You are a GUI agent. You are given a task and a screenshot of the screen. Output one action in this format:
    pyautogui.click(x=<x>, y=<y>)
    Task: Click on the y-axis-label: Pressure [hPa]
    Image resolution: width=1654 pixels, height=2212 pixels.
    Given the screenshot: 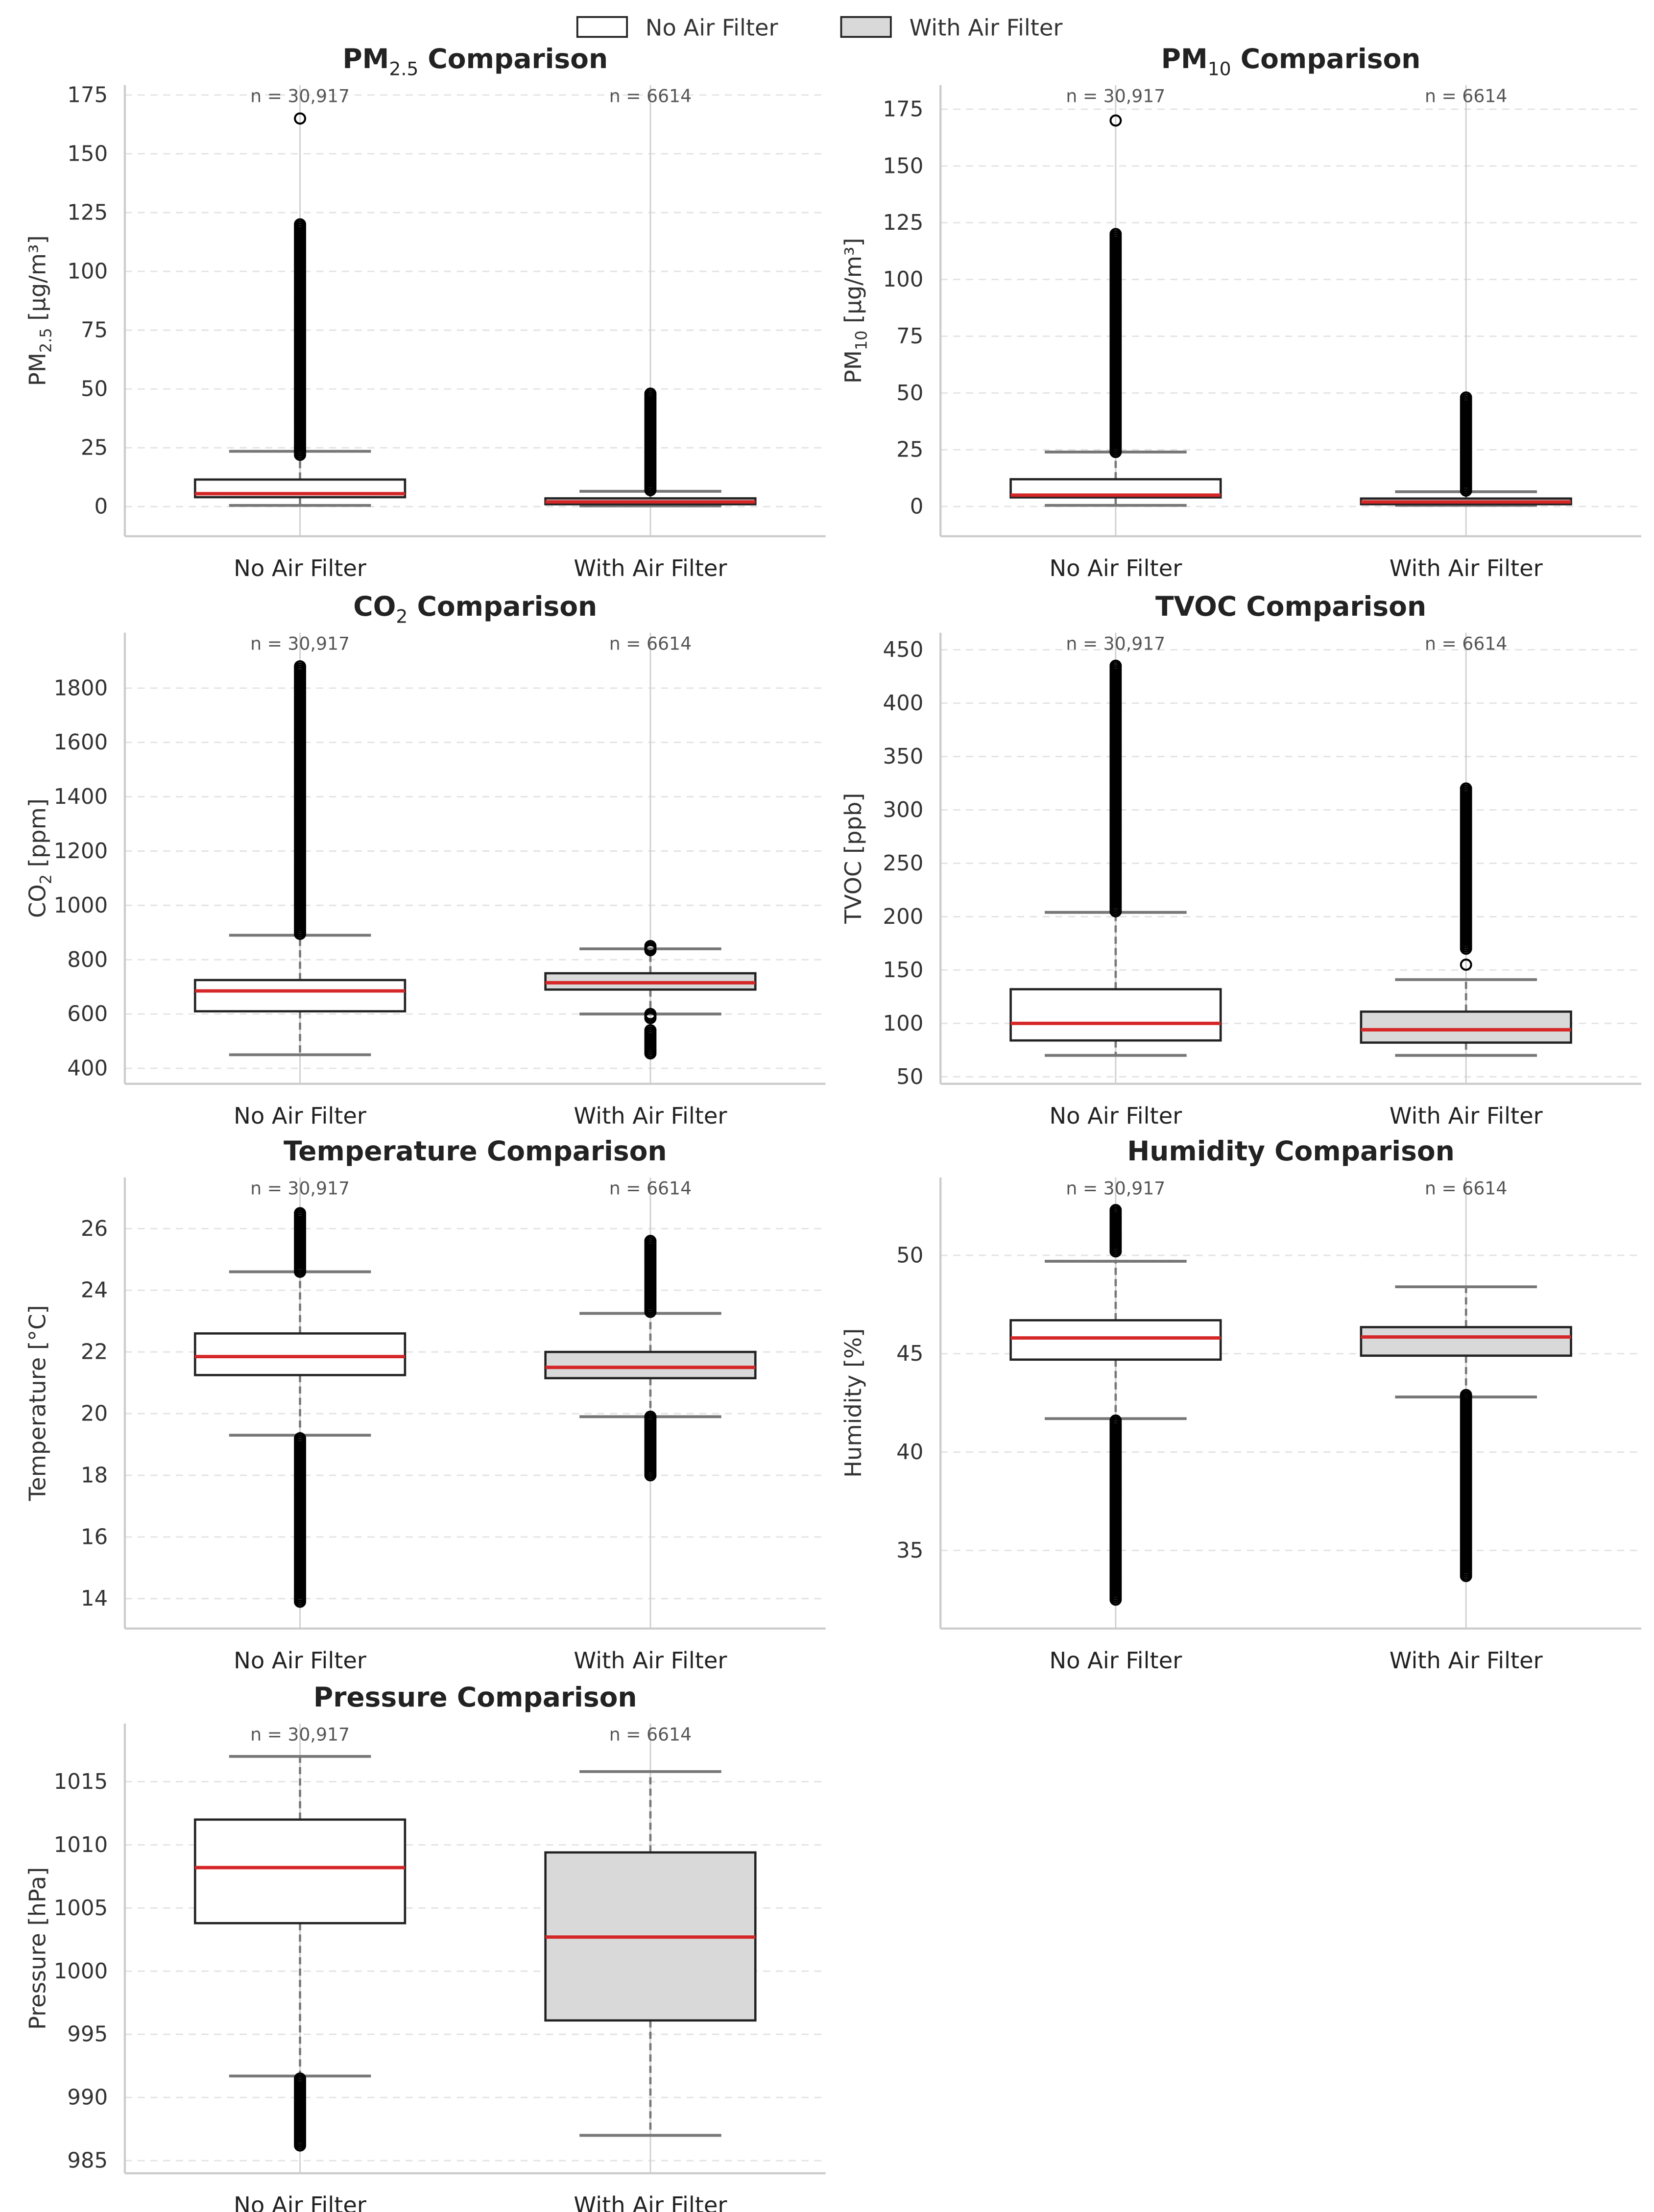 What is the action you would take?
    pyautogui.click(x=37, y=1948)
    